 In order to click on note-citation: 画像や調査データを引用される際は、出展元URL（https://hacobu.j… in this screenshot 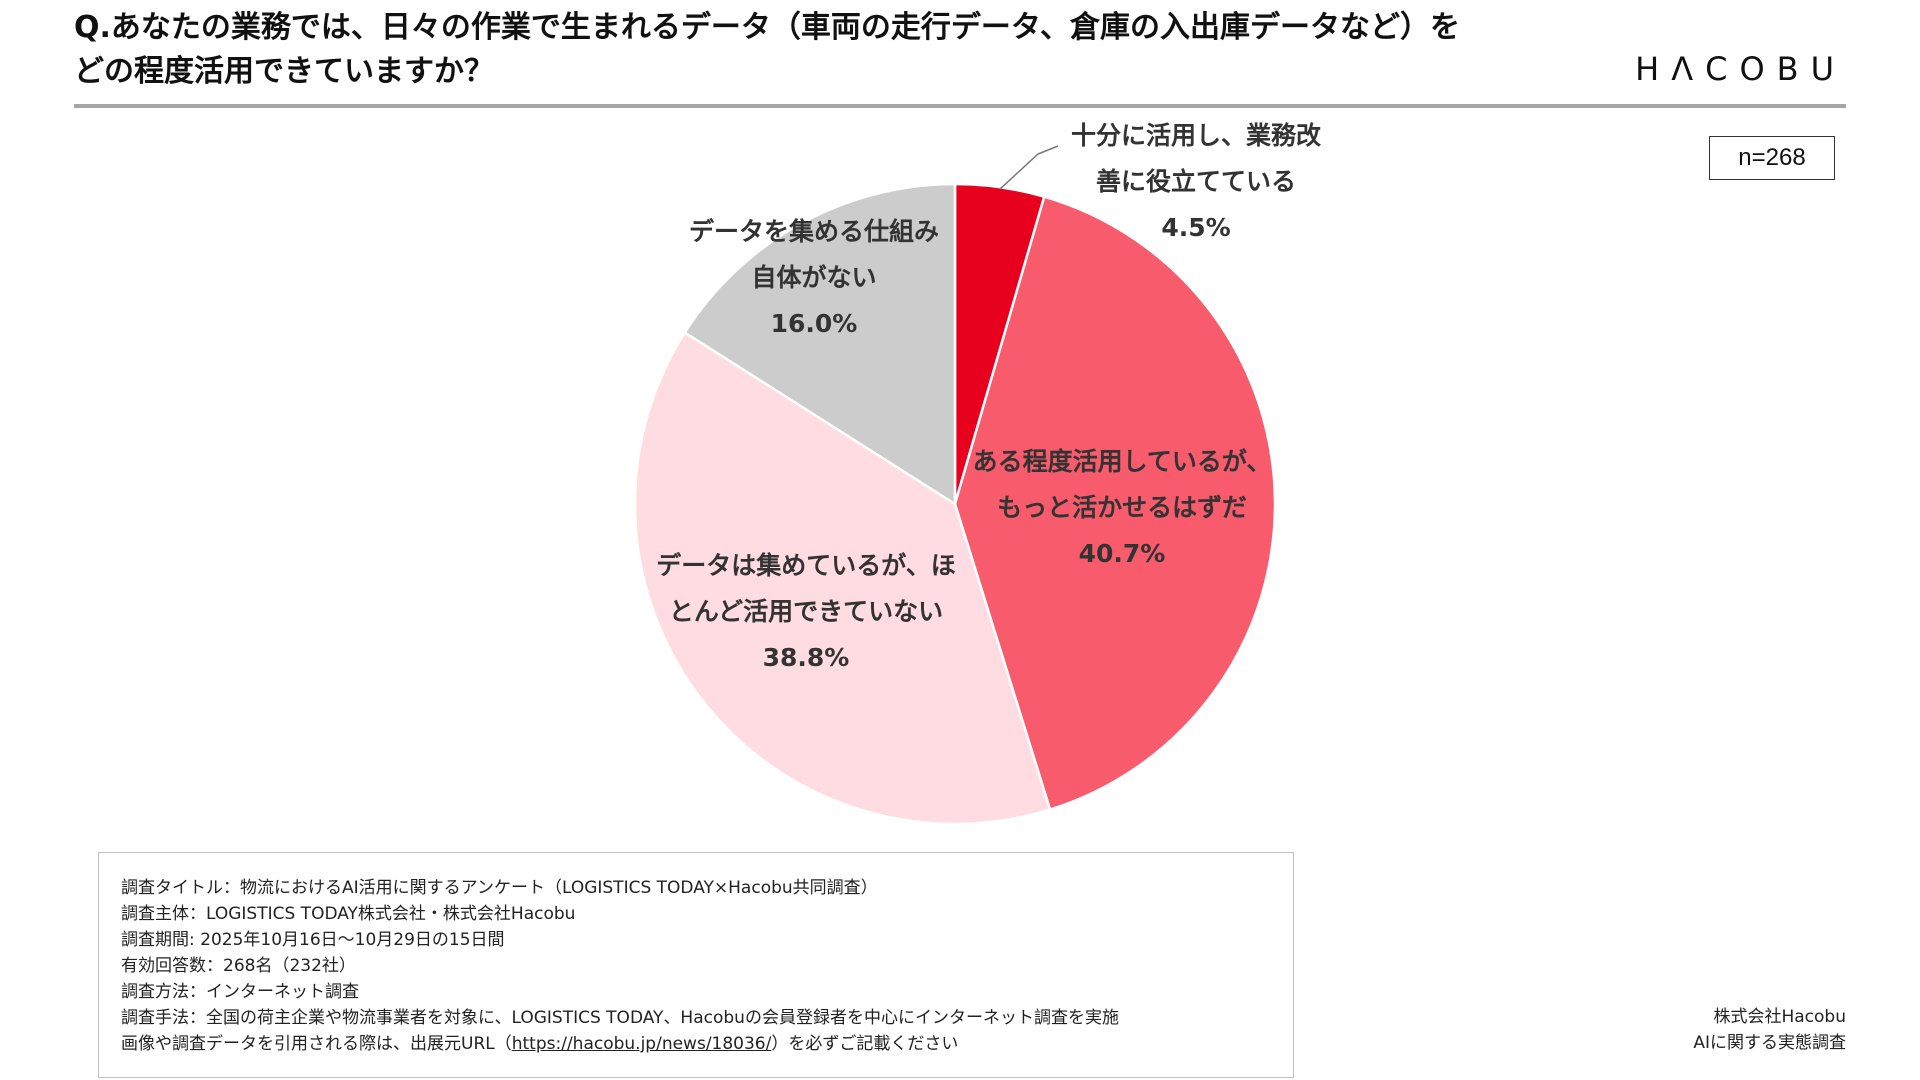, I will do `click(707, 1044)`.